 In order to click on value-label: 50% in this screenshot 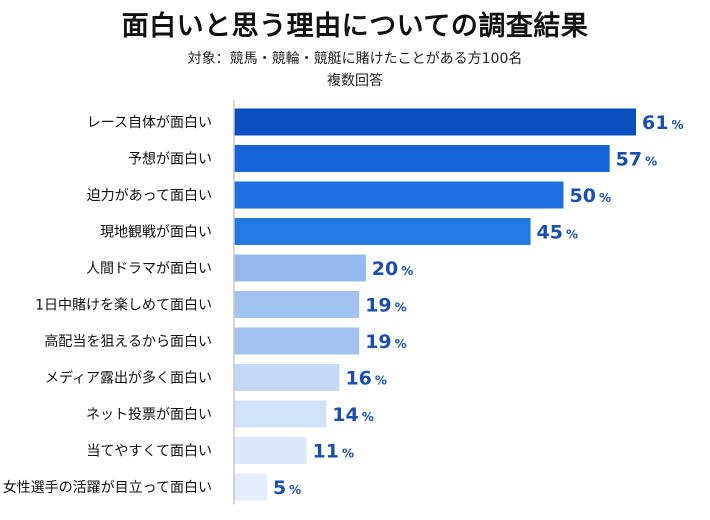, I will do `click(590, 196)`.